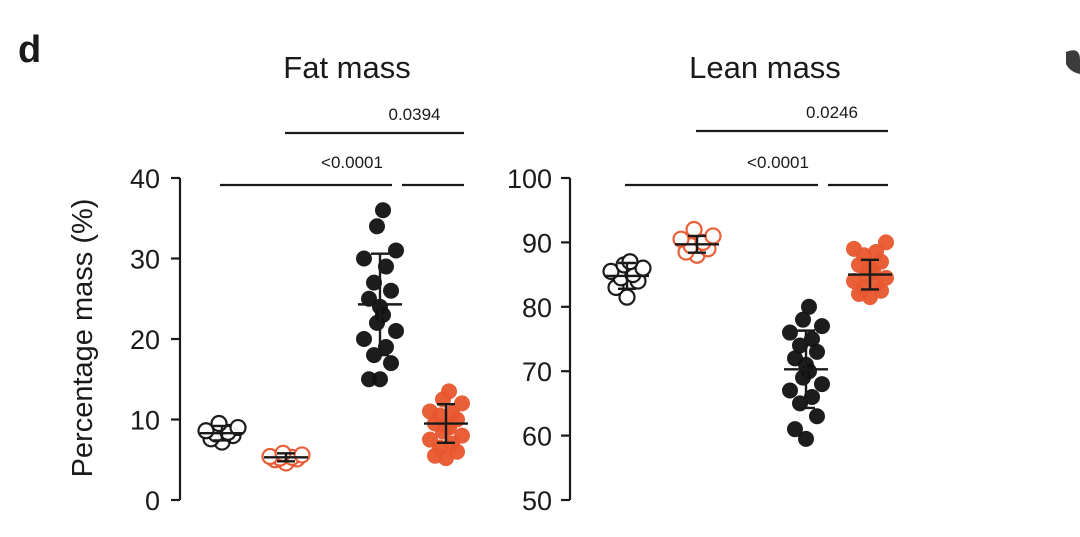 This screenshot has height=537, width=1080. Describe the element at coordinates (83, 338) in the screenshot. I see `y-axis-label: Percentage mass (%)` at that location.